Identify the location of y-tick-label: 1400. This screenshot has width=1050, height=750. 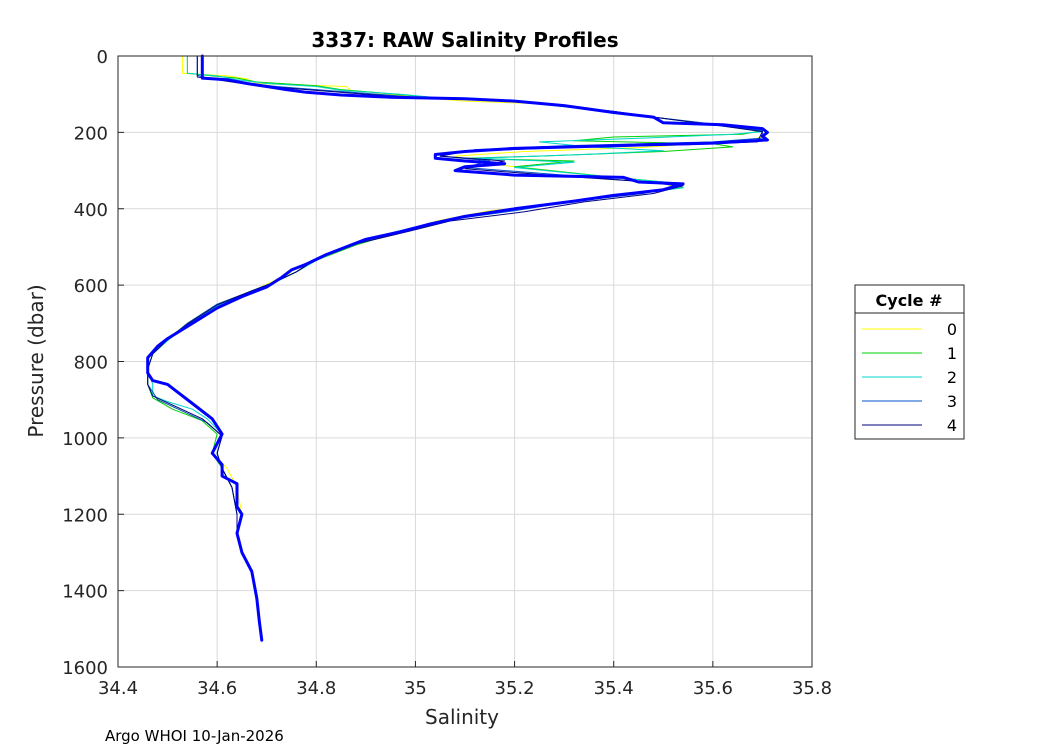
(85, 592).